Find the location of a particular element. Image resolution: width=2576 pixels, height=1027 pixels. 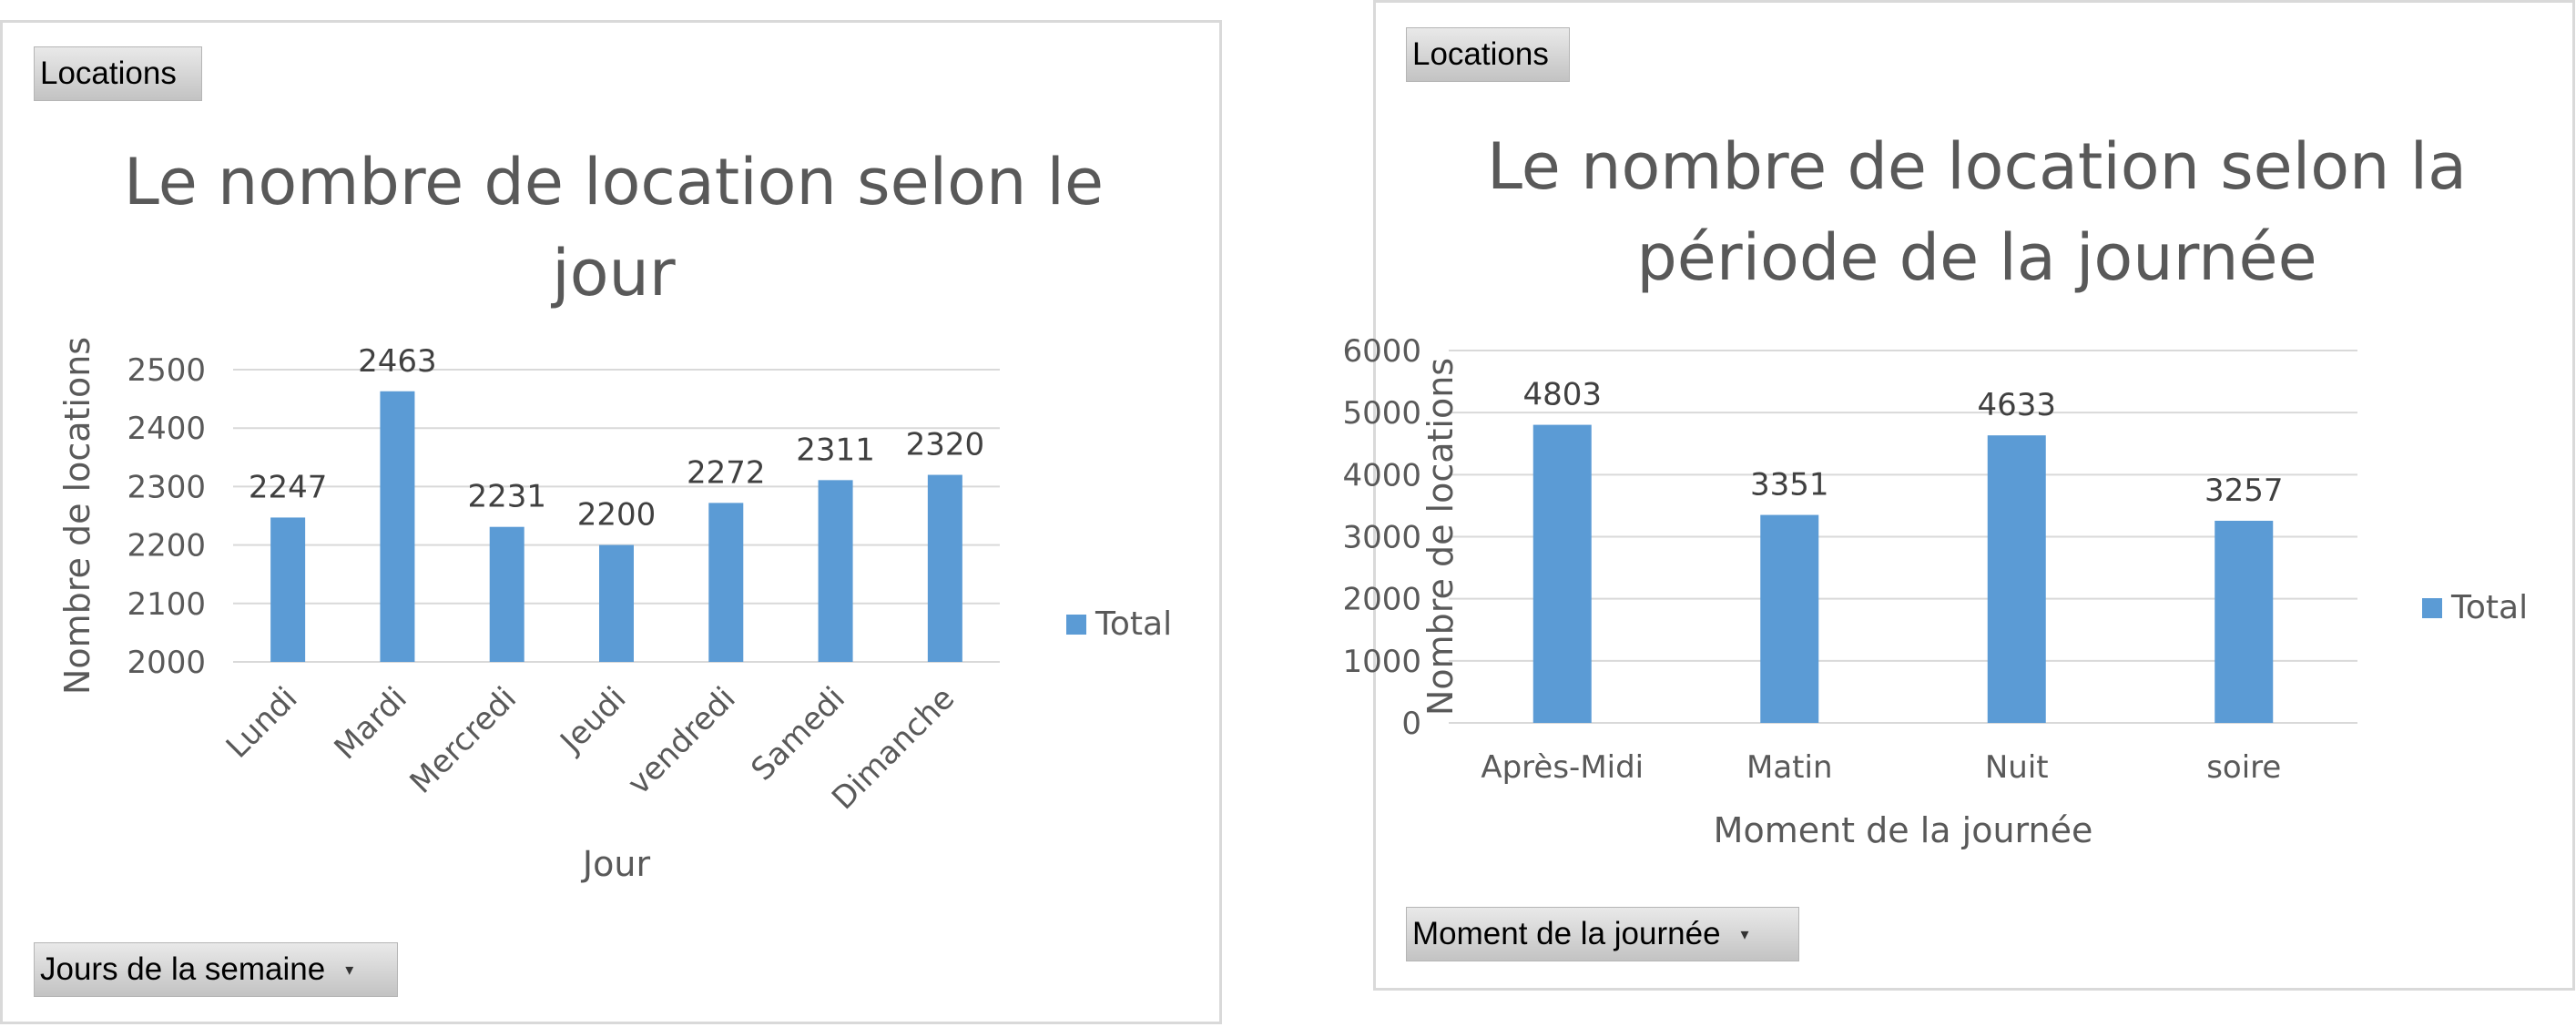

x-tick-label: Mercredi is located at coordinates (463, 740).